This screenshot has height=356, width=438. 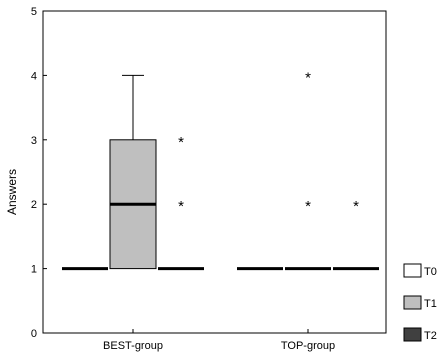 What do you see at coordinates (308, 346) in the screenshot?
I see `x-category-label: TOP-group` at bounding box center [308, 346].